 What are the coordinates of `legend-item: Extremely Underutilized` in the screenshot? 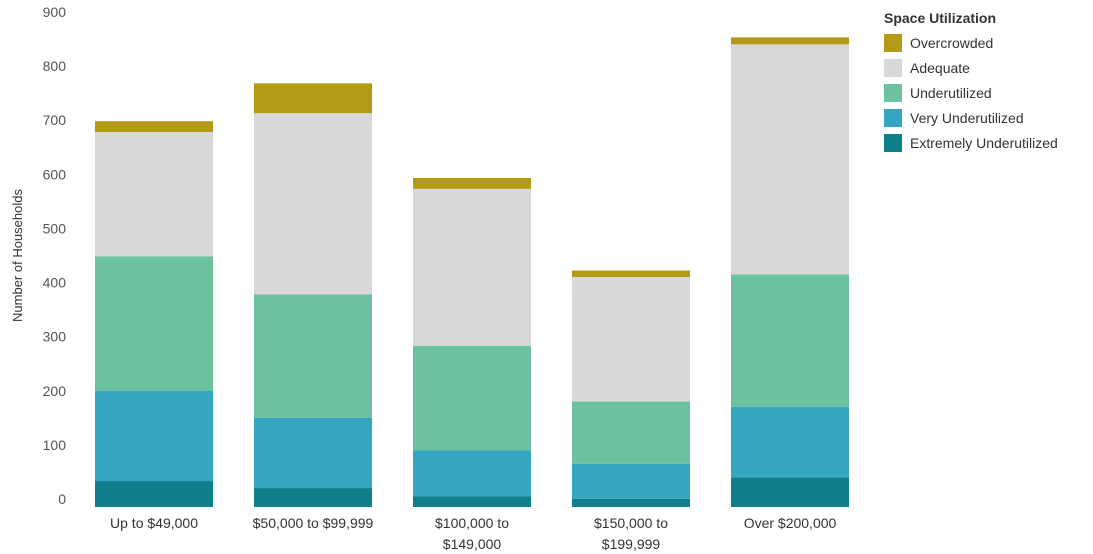 It's located at (971, 142).